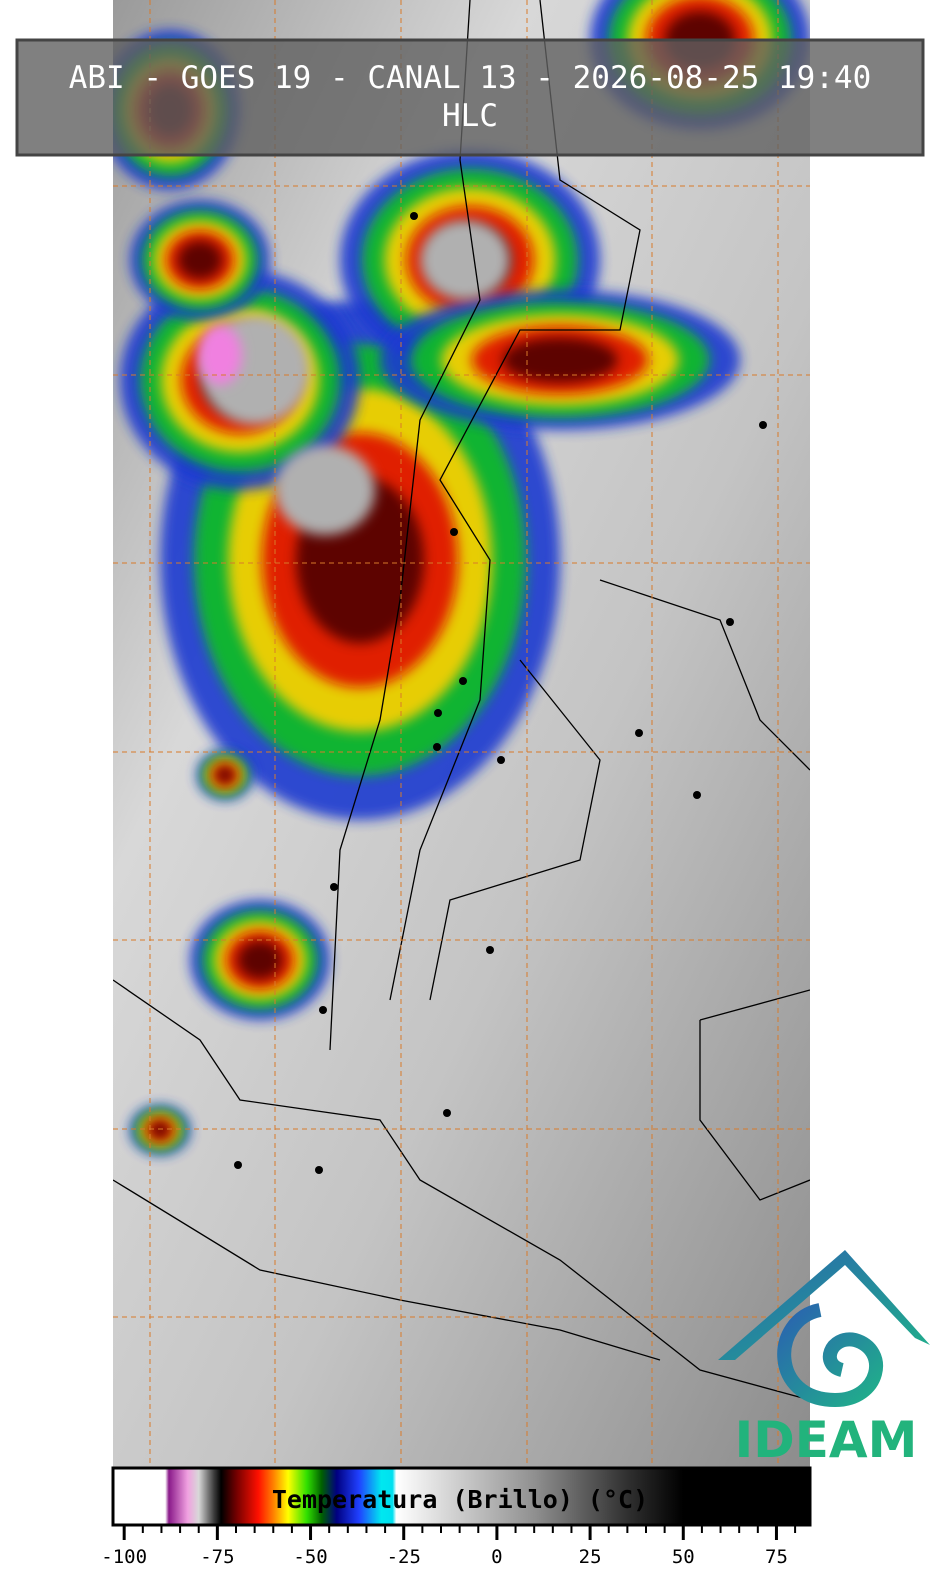 The height and width of the screenshot is (1577, 945). What do you see at coordinates (310, 1557) in the screenshot?
I see `tick-label: -50` at bounding box center [310, 1557].